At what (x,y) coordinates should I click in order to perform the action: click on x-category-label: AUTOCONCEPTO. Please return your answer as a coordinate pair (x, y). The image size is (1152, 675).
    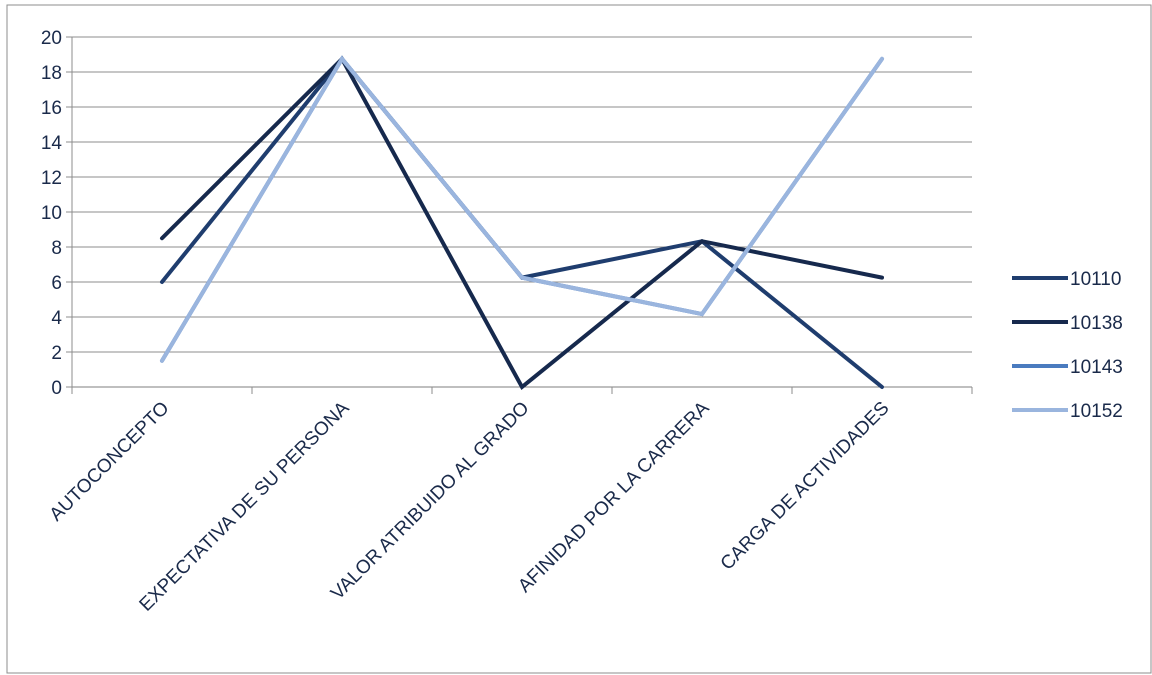
    Looking at the image, I should click on (110, 462).